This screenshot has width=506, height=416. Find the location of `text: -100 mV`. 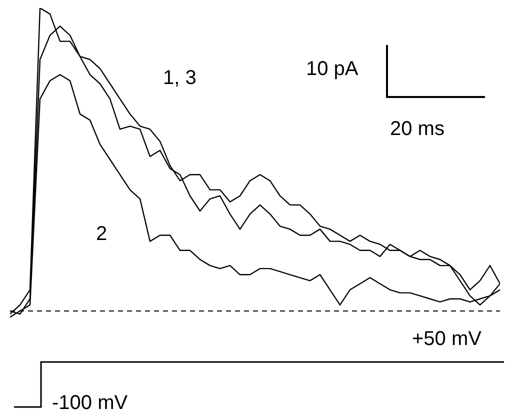

text: -100 mV is located at coordinates (90, 403).